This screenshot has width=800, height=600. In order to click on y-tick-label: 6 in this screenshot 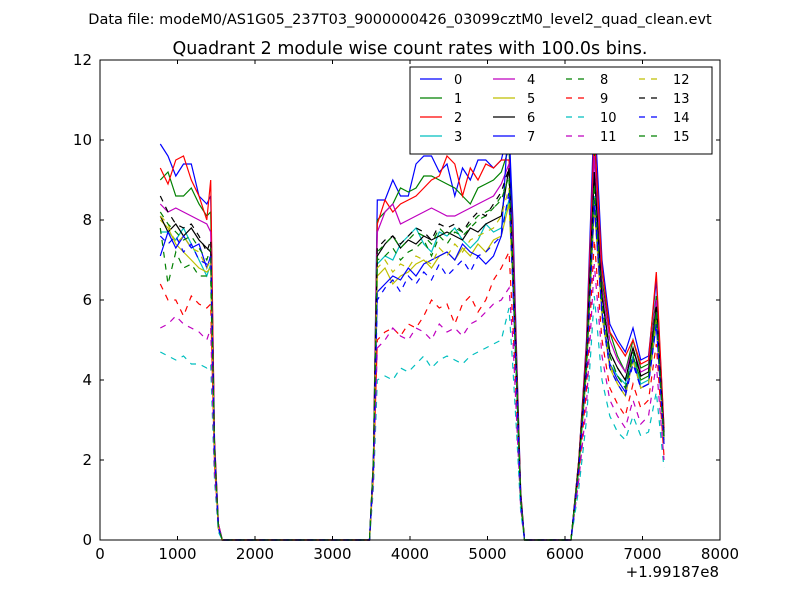, I will do `click(87, 300)`.